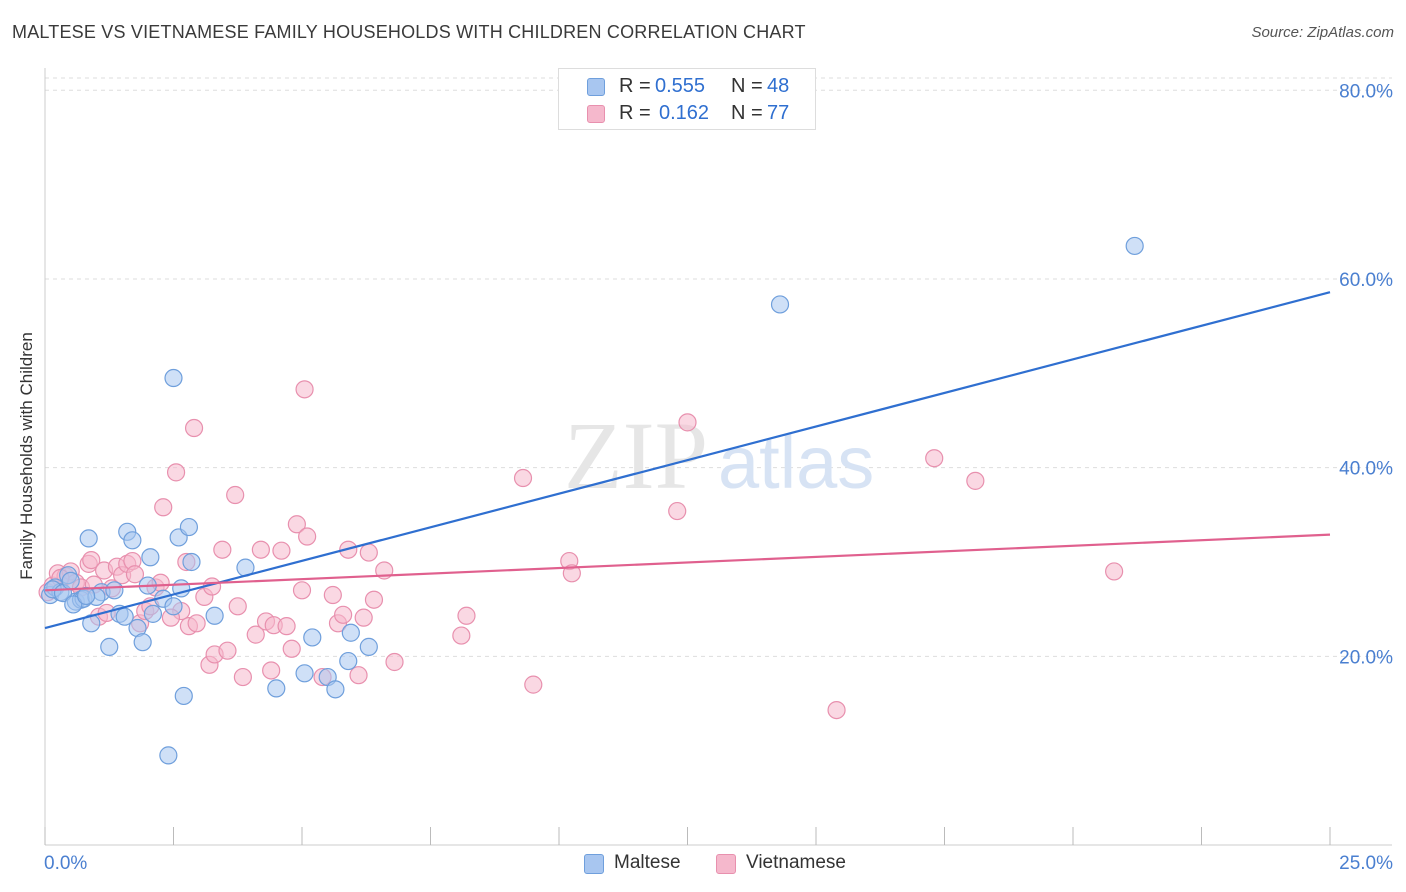 The image size is (1406, 892). I want to click on maltese-r-label: R =, so click(635, 86).